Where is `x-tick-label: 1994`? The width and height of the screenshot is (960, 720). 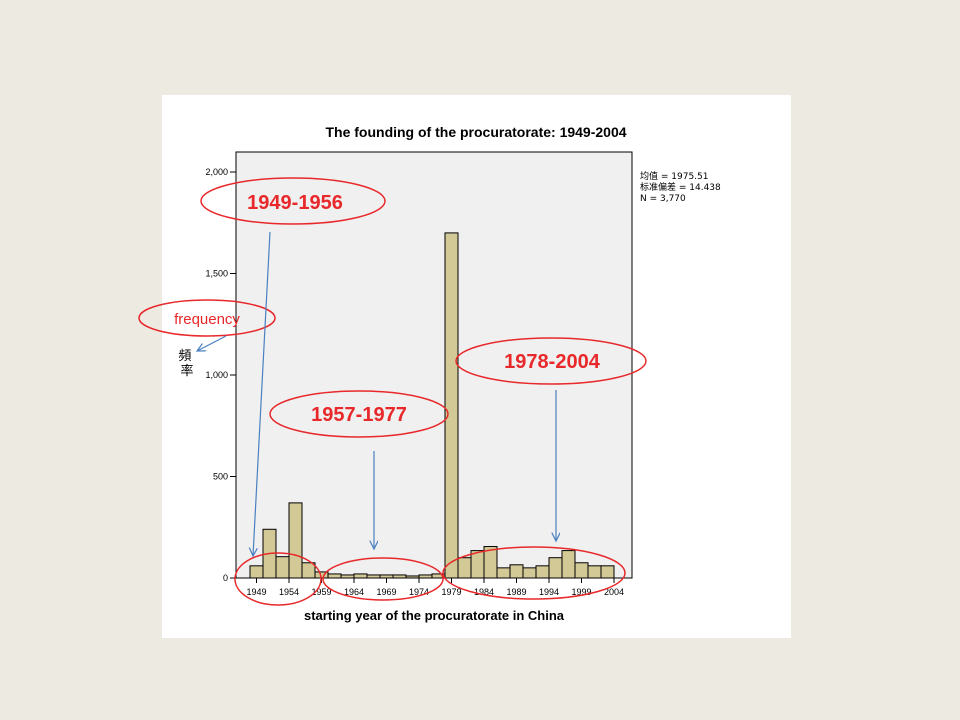
x-tick-label: 1994 is located at coordinates (549, 592).